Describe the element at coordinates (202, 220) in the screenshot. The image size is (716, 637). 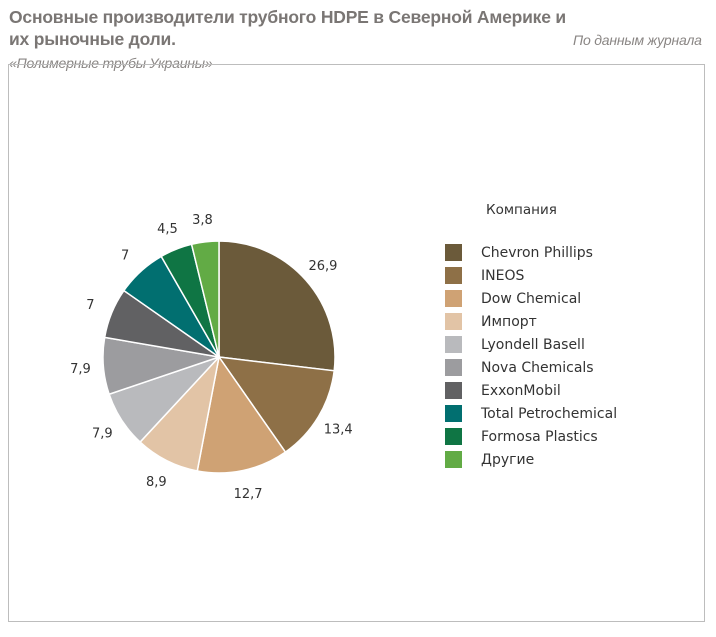
I see `data-label: 3,8` at that location.